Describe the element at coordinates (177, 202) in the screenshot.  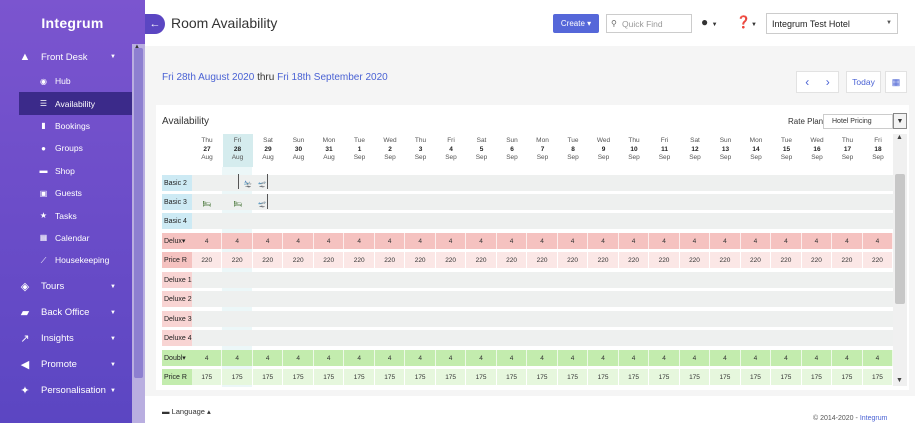
I see `row-label: Basic 3` at that location.